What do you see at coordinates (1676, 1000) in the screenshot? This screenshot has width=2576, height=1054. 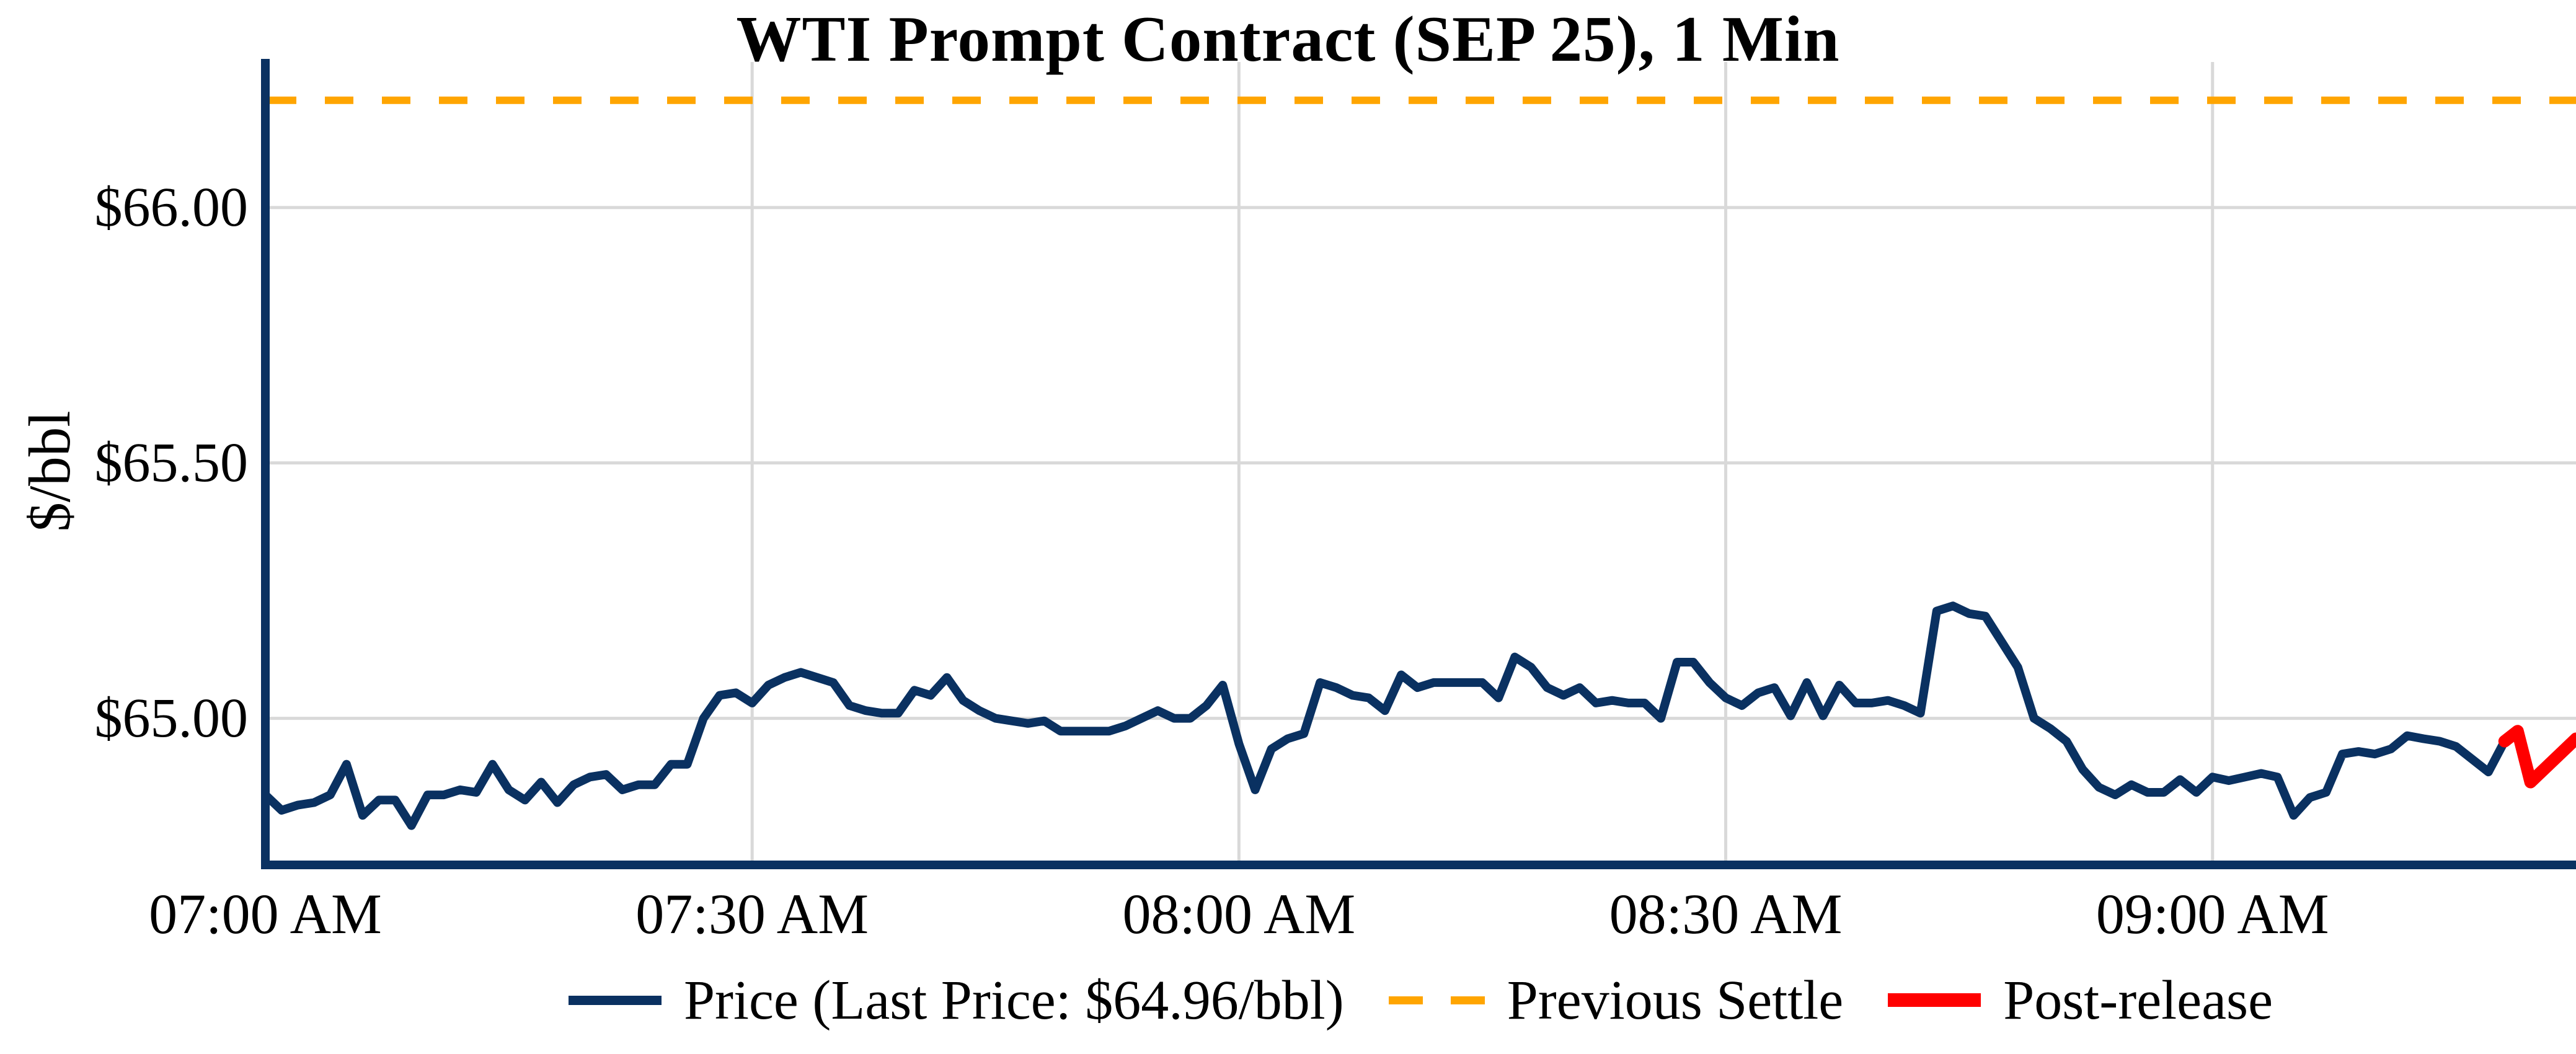 I see `legend-previous-settle-label: Previous Settle` at bounding box center [1676, 1000].